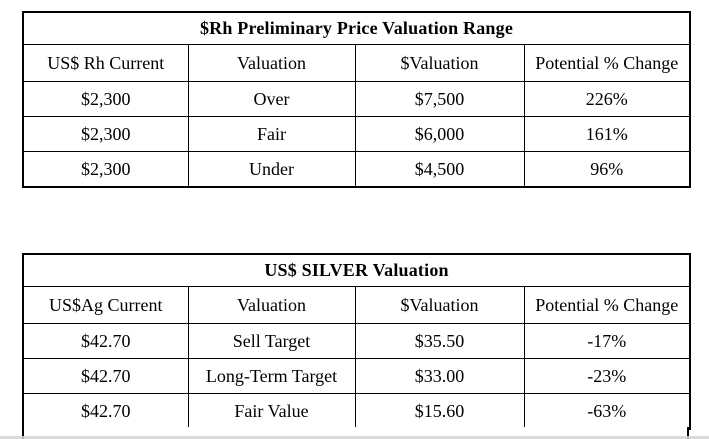  What do you see at coordinates (607, 376) in the screenshot?
I see `cell-potential-change: -23%` at bounding box center [607, 376].